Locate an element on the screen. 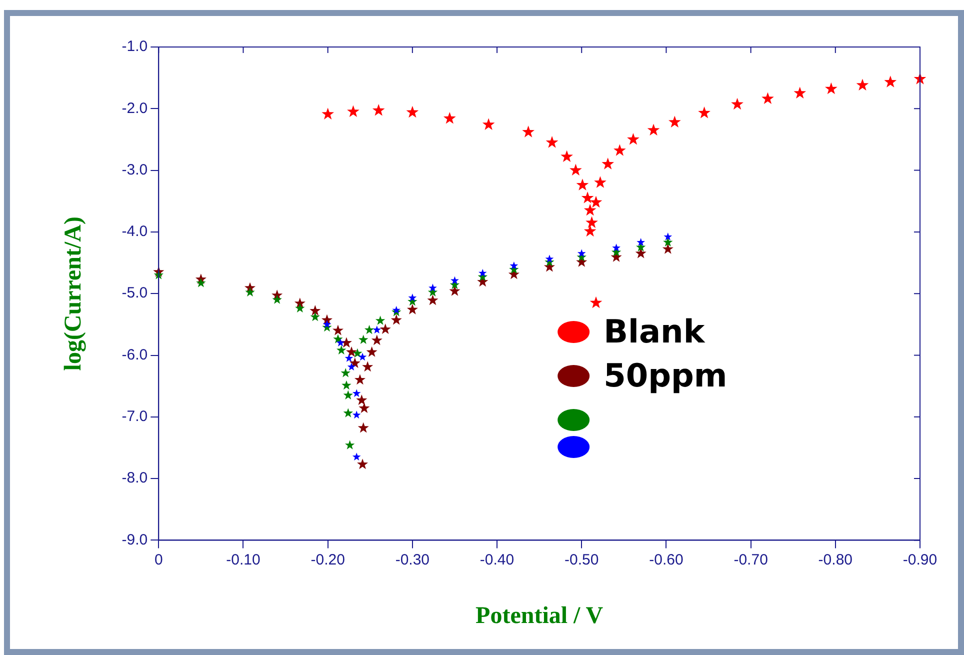 The width and height of the screenshot is (964, 655). y-tick-label: -9.0 is located at coordinates (135, 539).